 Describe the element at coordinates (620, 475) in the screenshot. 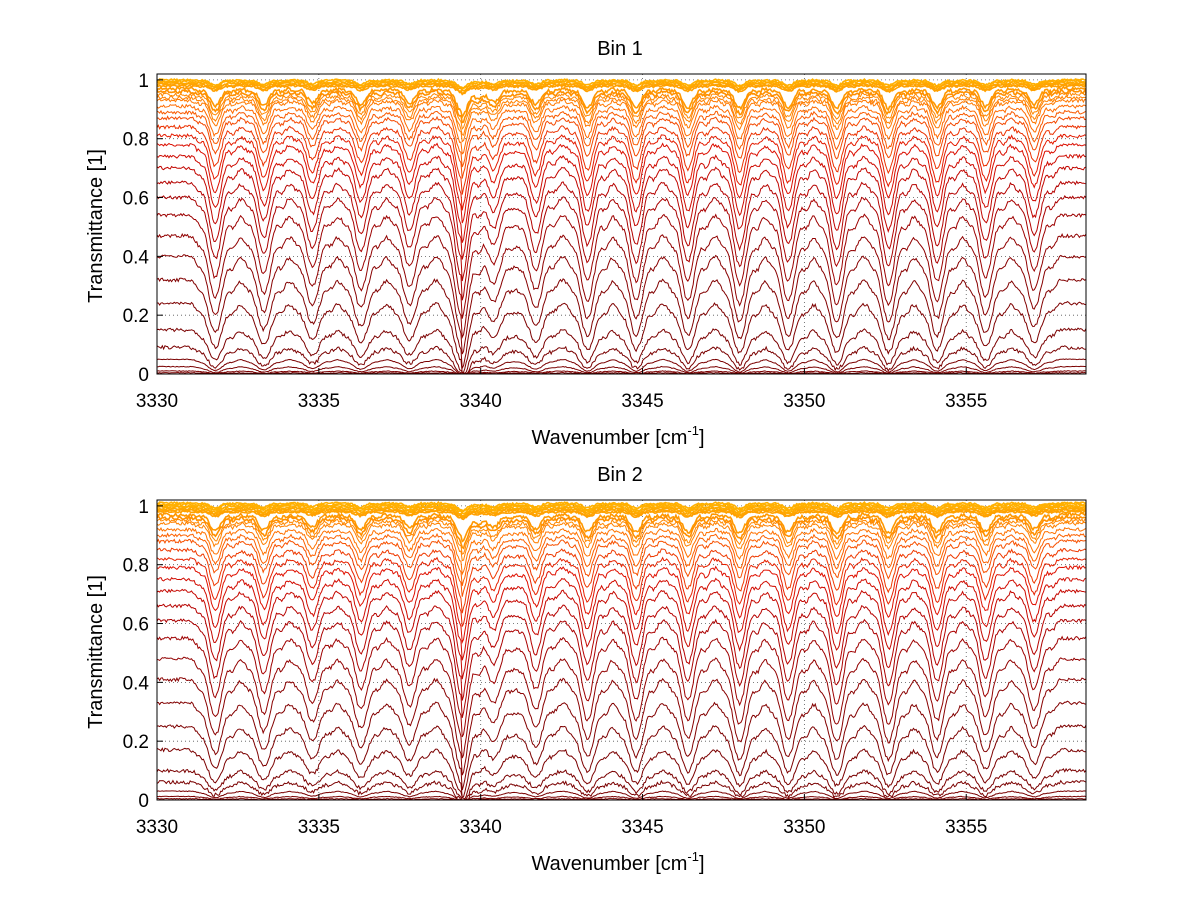

I see `chart-title: Bin 2` at that location.